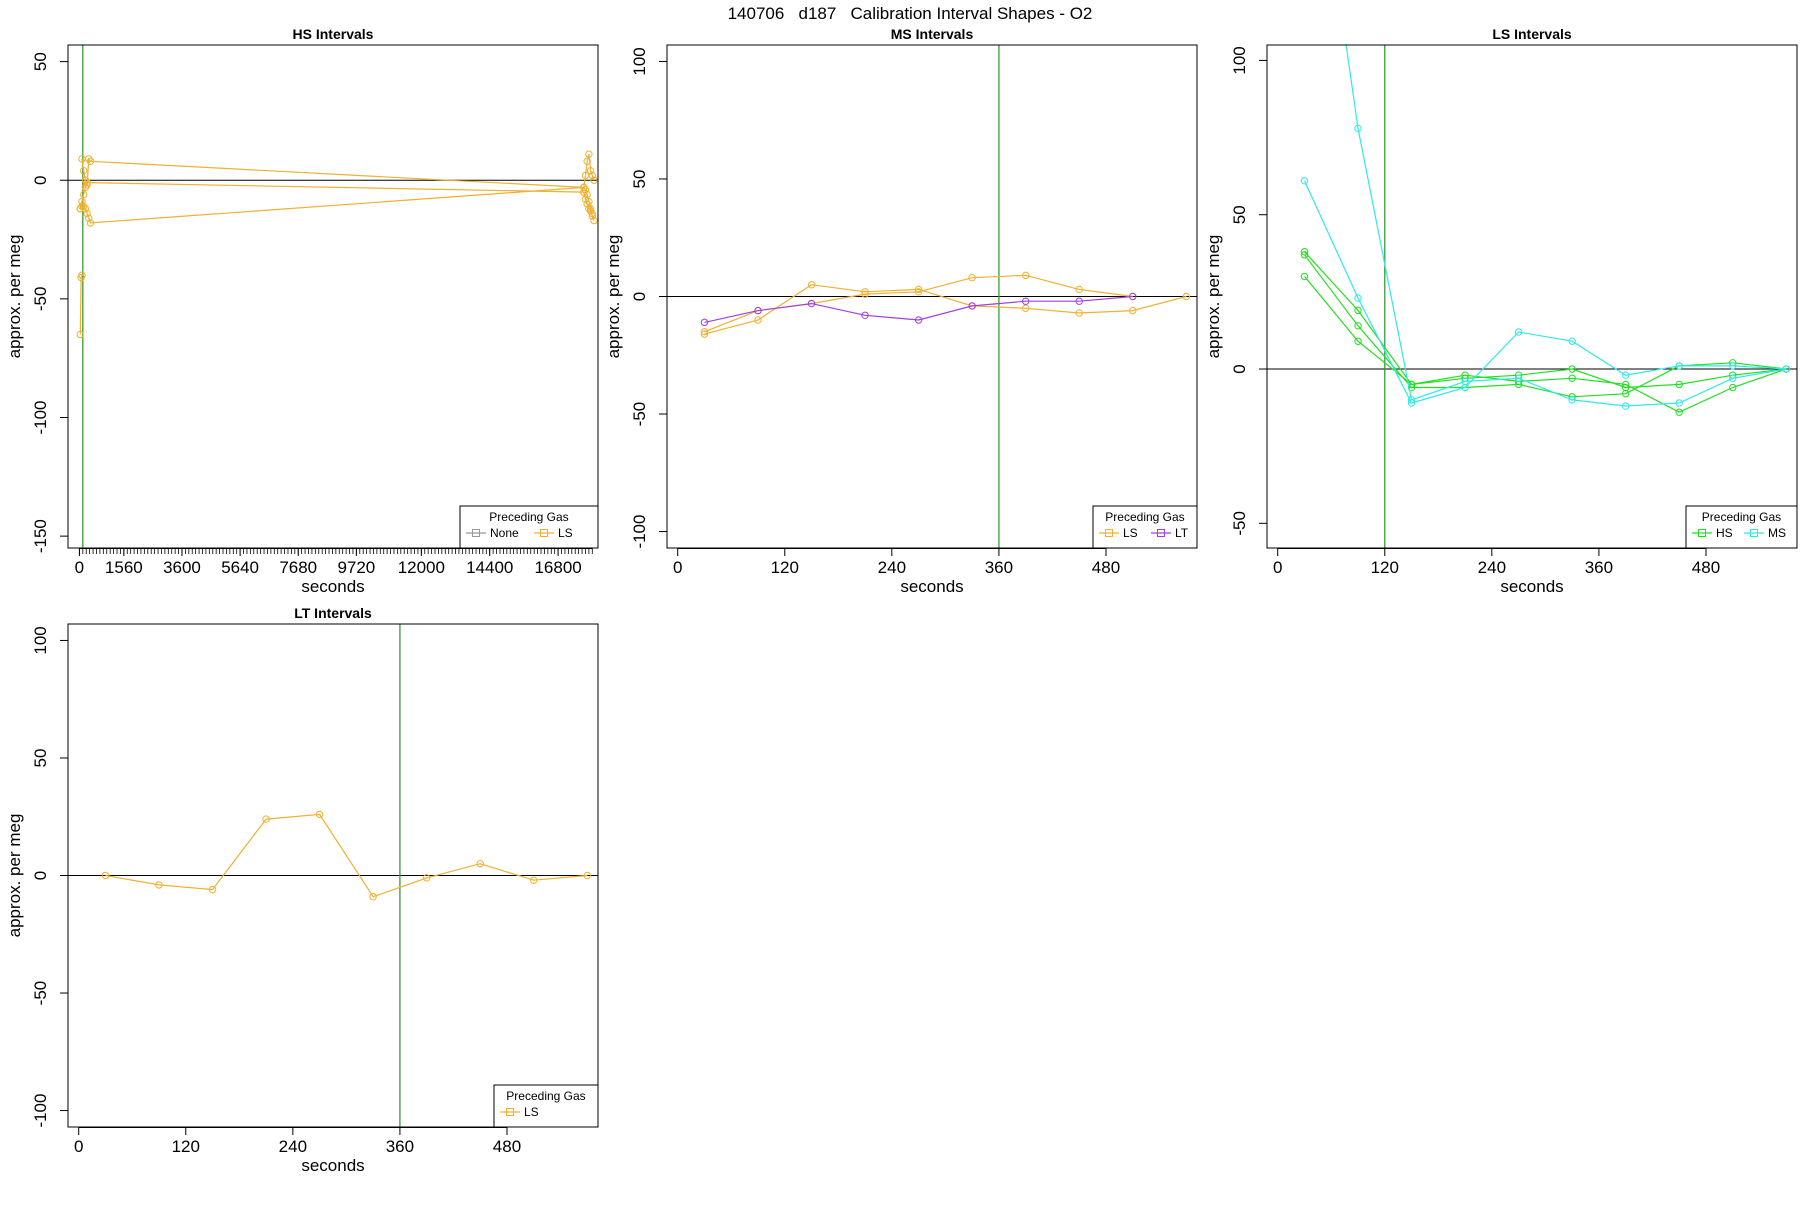  What do you see at coordinates (557, 567) in the screenshot?
I see `x-tick-label: 16800` at bounding box center [557, 567].